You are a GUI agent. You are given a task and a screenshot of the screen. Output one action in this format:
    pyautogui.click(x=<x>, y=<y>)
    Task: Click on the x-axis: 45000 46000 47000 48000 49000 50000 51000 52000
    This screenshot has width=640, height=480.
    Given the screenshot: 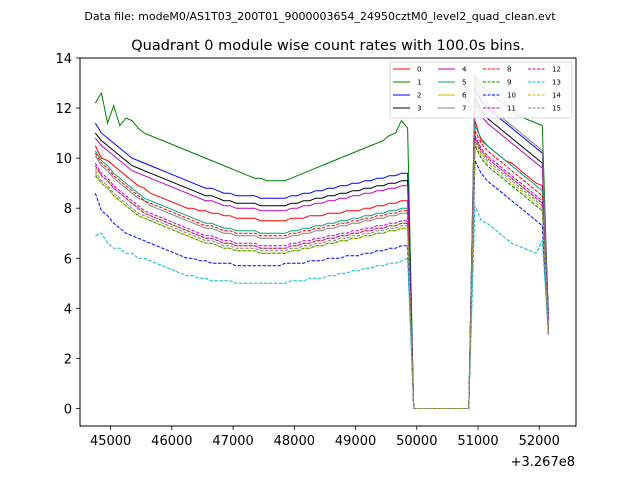 What is the action you would take?
    pyautogui.click(x=325, y=437)
    